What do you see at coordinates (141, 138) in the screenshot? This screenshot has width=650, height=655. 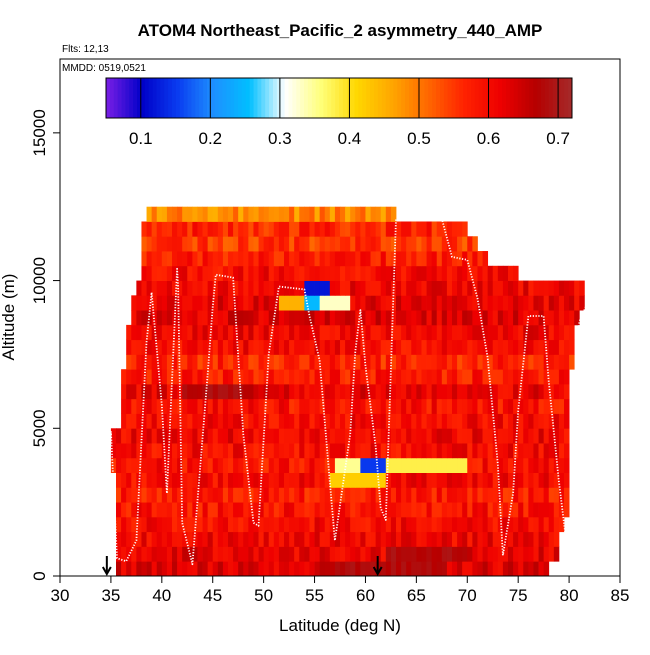 I see `colorbar-tick-label: 0.1` at bounding box center [141, 138].